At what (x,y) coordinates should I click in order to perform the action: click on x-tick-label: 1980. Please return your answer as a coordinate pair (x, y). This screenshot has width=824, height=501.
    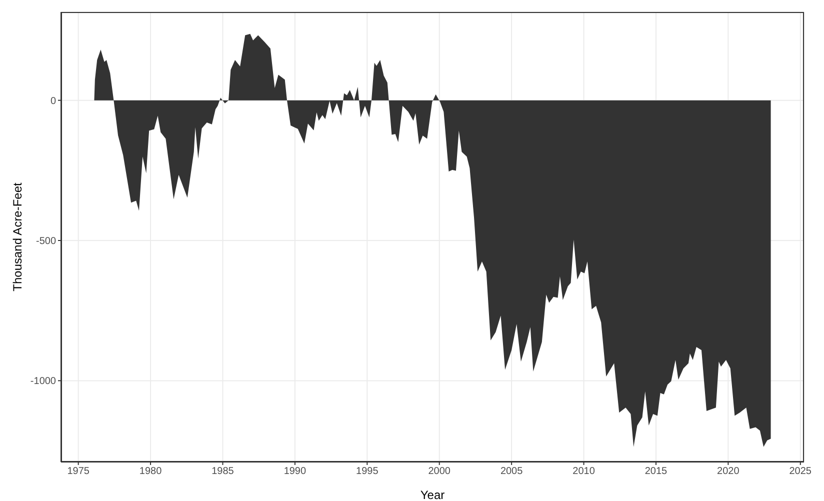
    Looking at the image, I should click on (150, 472).